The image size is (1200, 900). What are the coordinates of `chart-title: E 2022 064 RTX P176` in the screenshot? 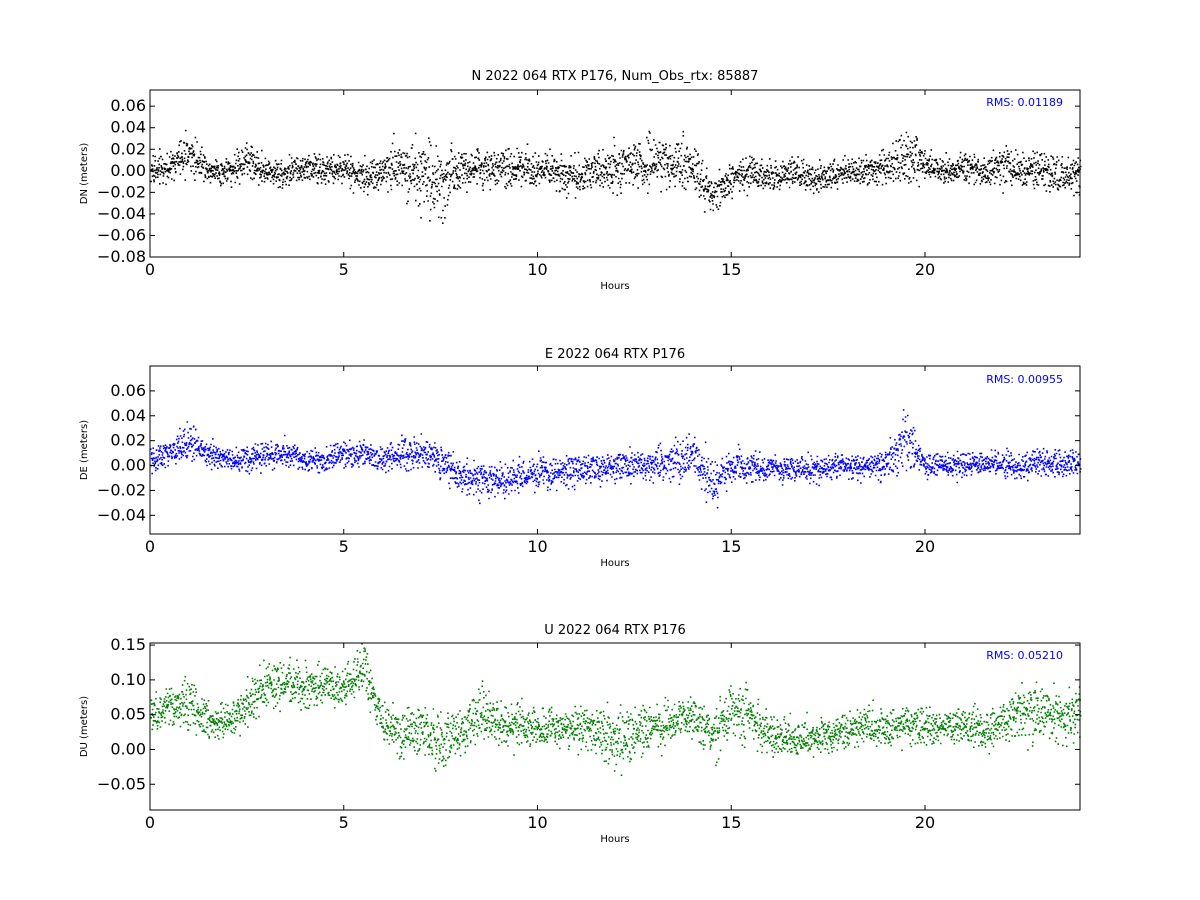 It's located at (615, 354).